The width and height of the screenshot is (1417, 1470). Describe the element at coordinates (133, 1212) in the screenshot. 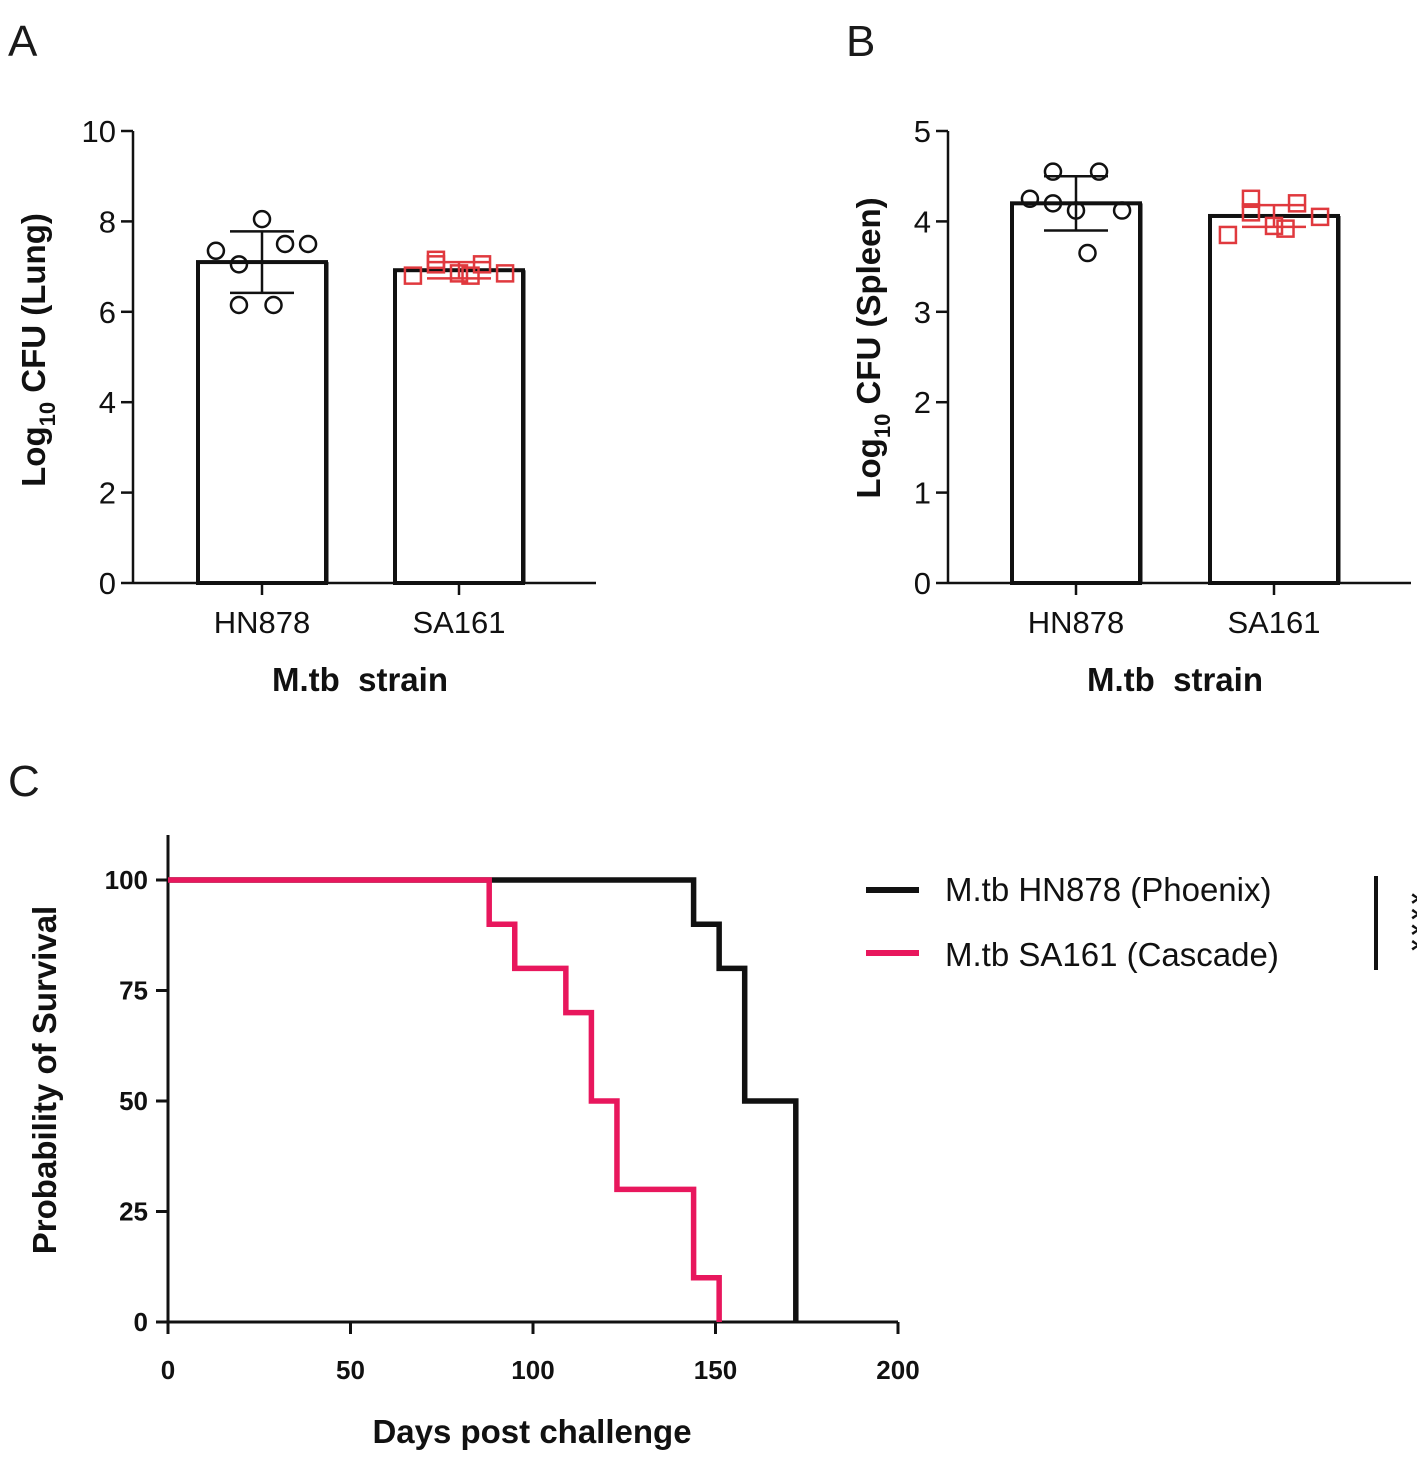

I see `panel-c-y-tick-label: 25` at that location.